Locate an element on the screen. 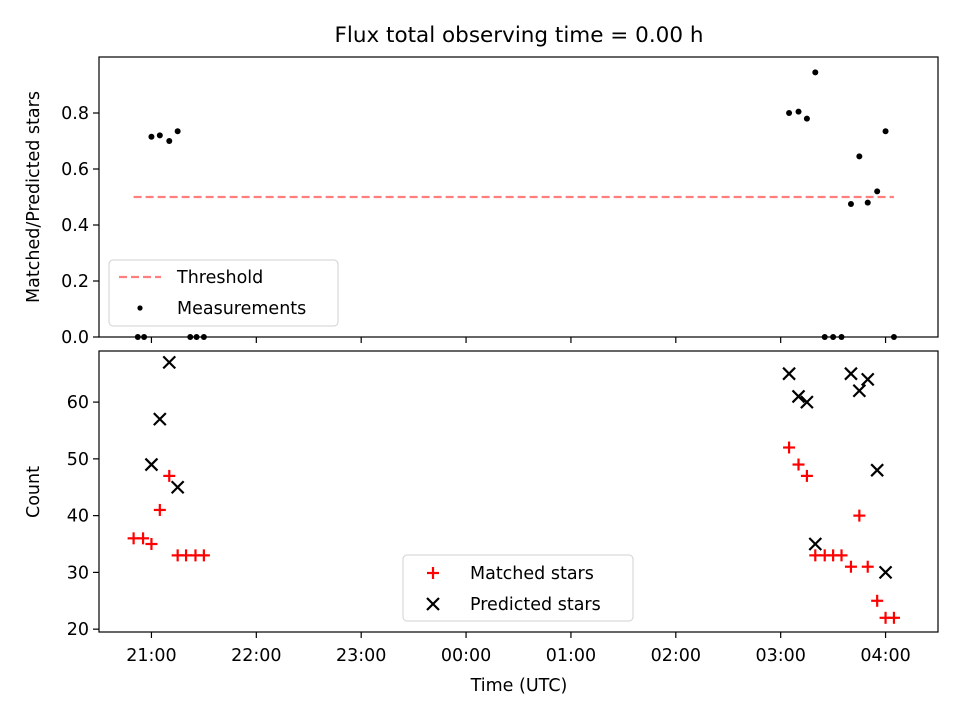  bottom-y-axis-label: Count is located at coordinates (34, 492).